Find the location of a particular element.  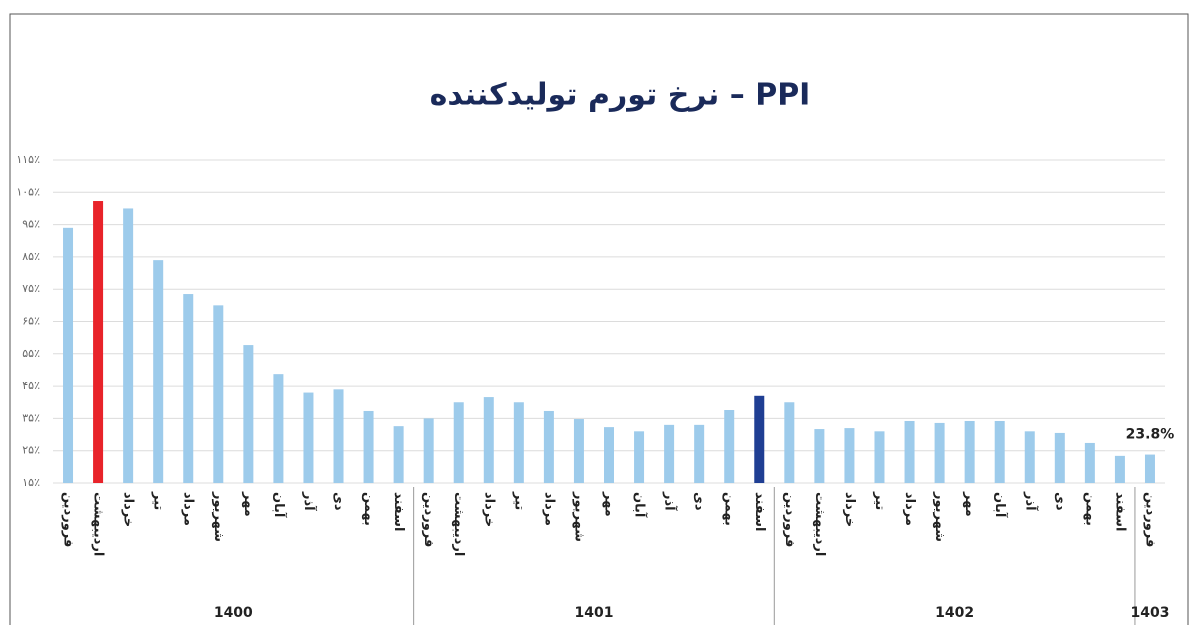

y-tick-label: ۴۵٪ is located at coordinates (31, 385).